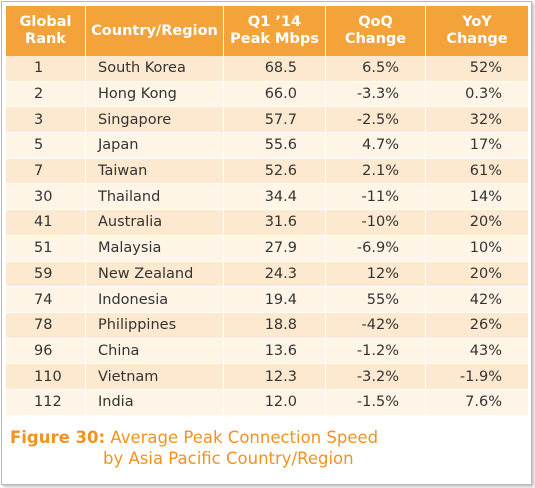 The image size is (535, 488). Describe the element at coordinates (376, 300) in the screenshot. I see `qoq-change-cell: 55%` at that location.